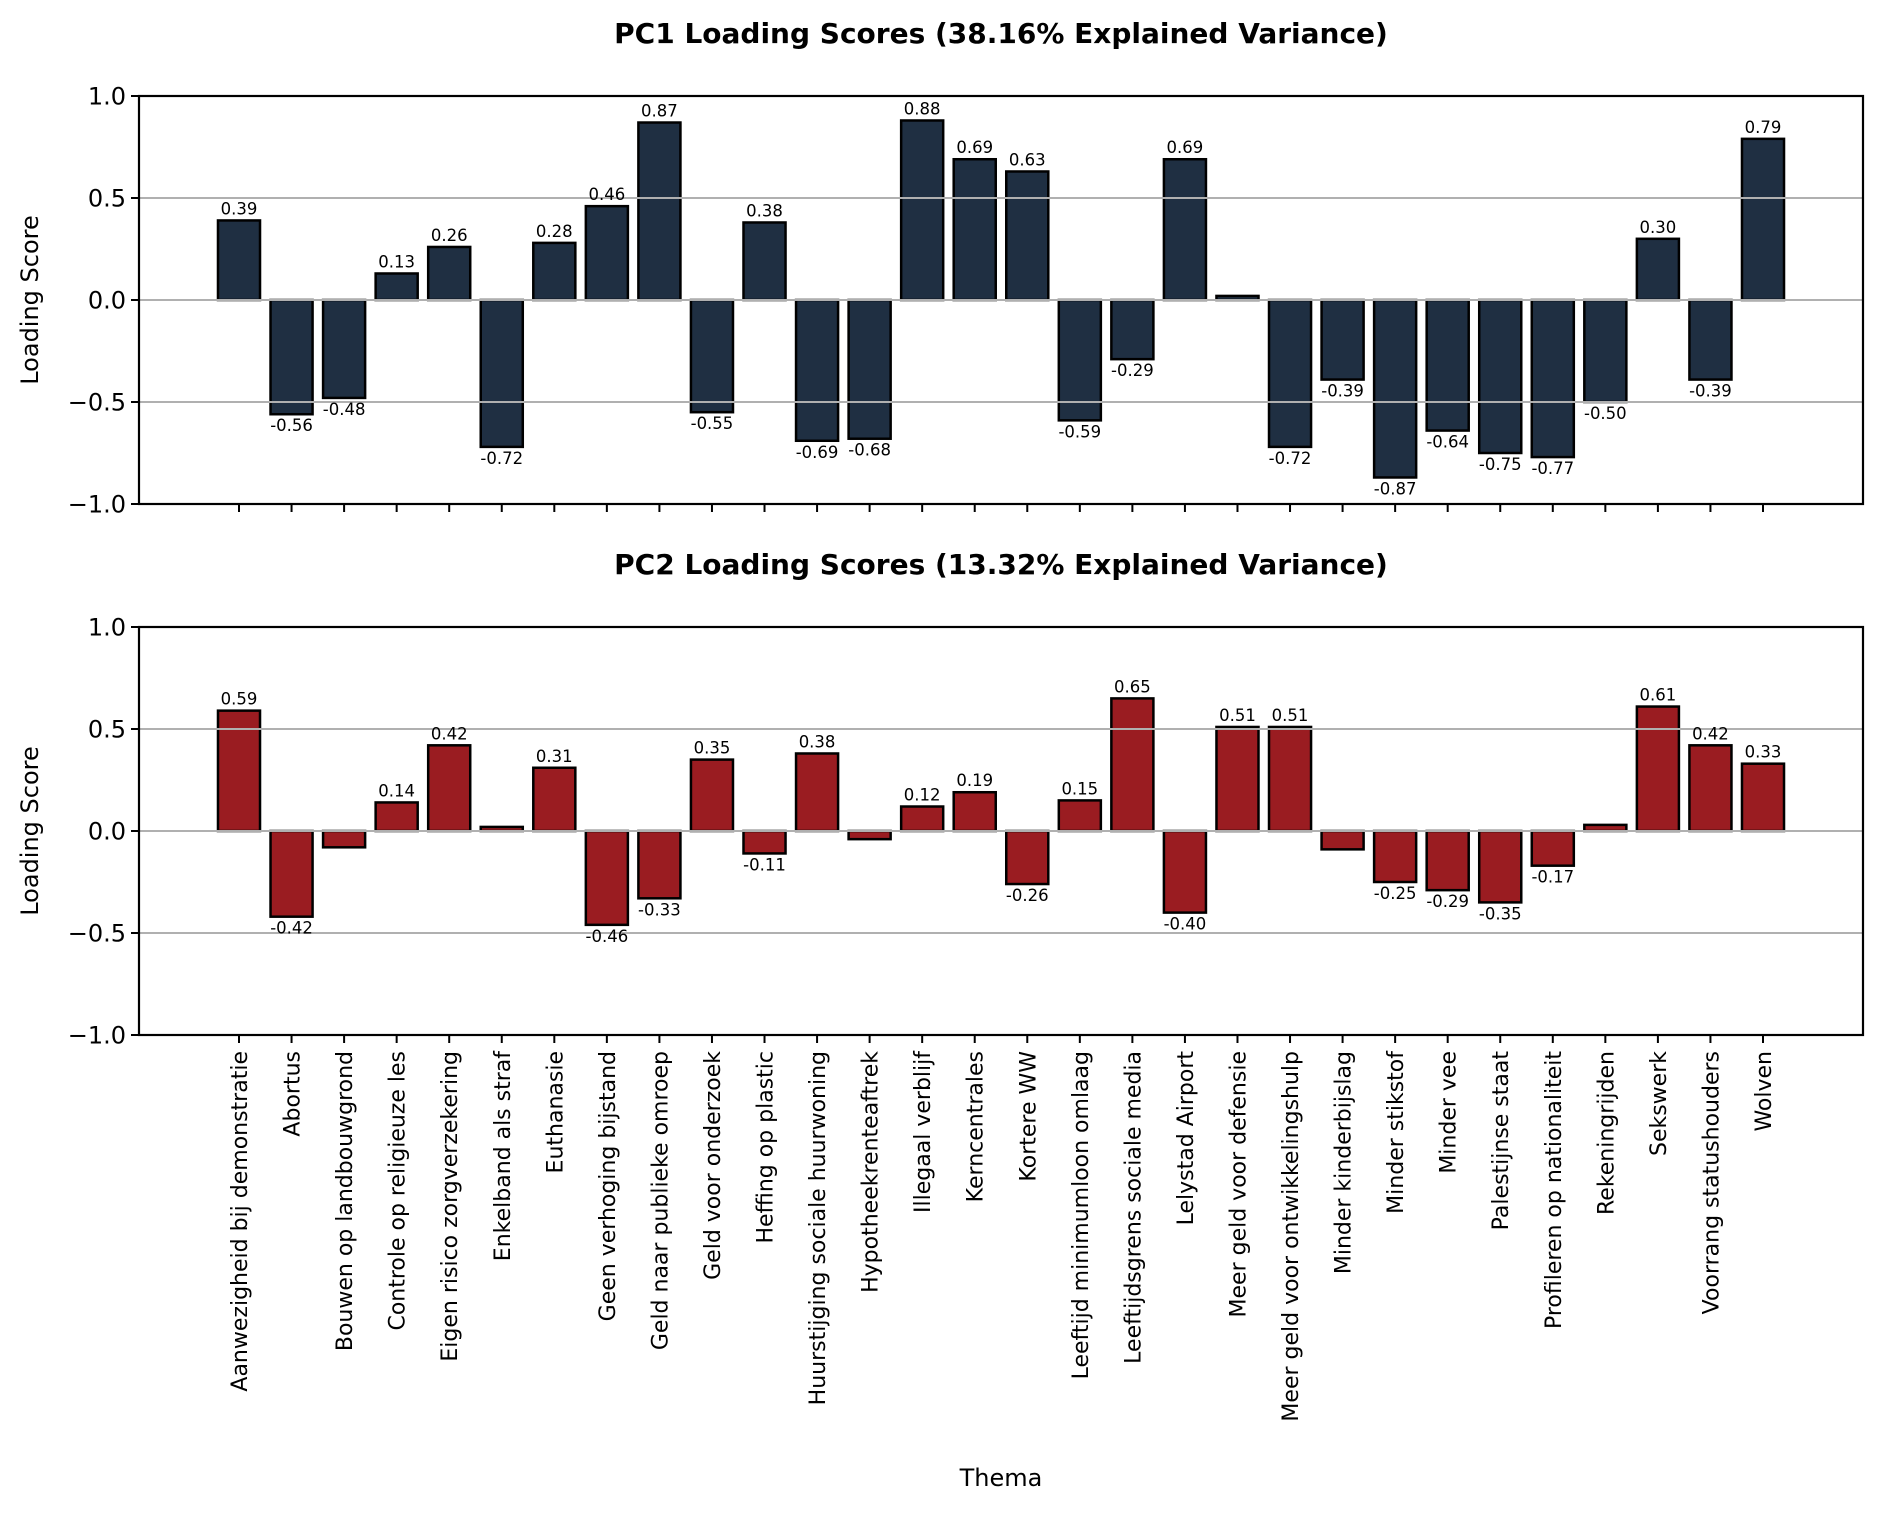 The height and width of the screenshot is (1513, 1881). I want to click on pc2-gridlines, so click(1001, 831).